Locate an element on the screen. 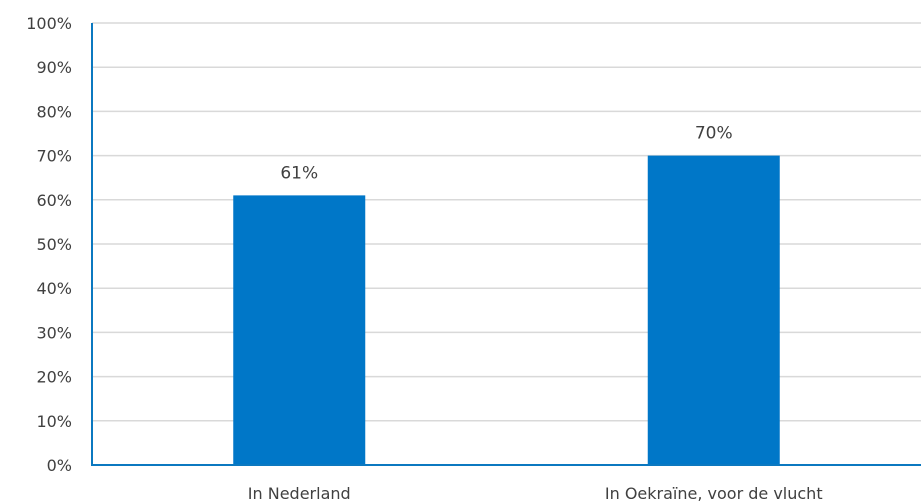 The width and height of the screenshot is (921, 504). y-tick-label: 100% is located at coordinates (49, 23).